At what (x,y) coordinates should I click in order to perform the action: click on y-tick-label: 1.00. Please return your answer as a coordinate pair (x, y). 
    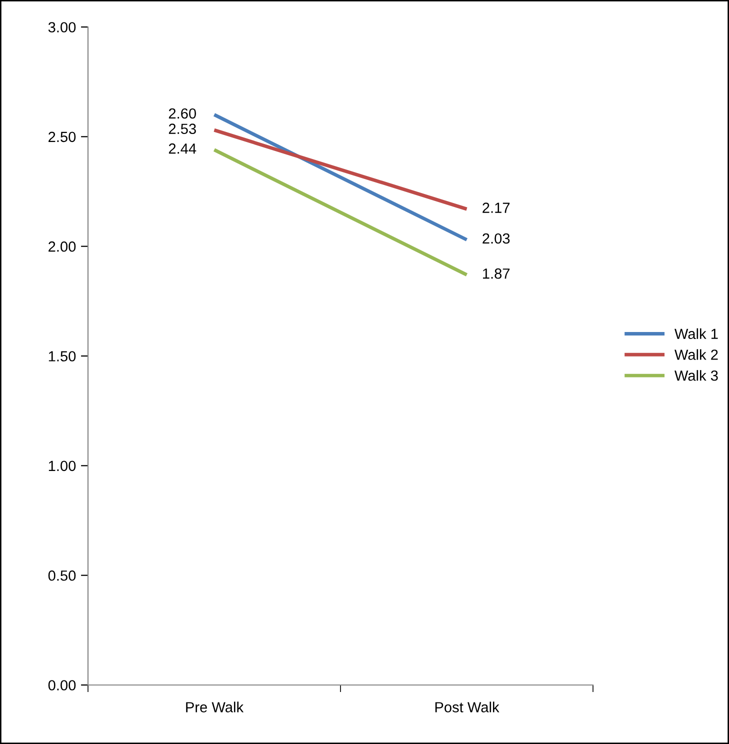
    Looking at the image, I should click on (62, 466).